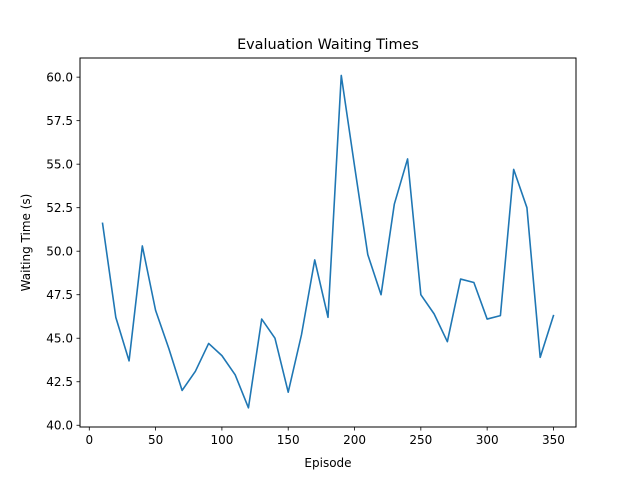 This screenshot has width=640, height=480. Describe the element at coordinates (288, 440) in the screenshot. I see `x-tick-label: 150` at that location.